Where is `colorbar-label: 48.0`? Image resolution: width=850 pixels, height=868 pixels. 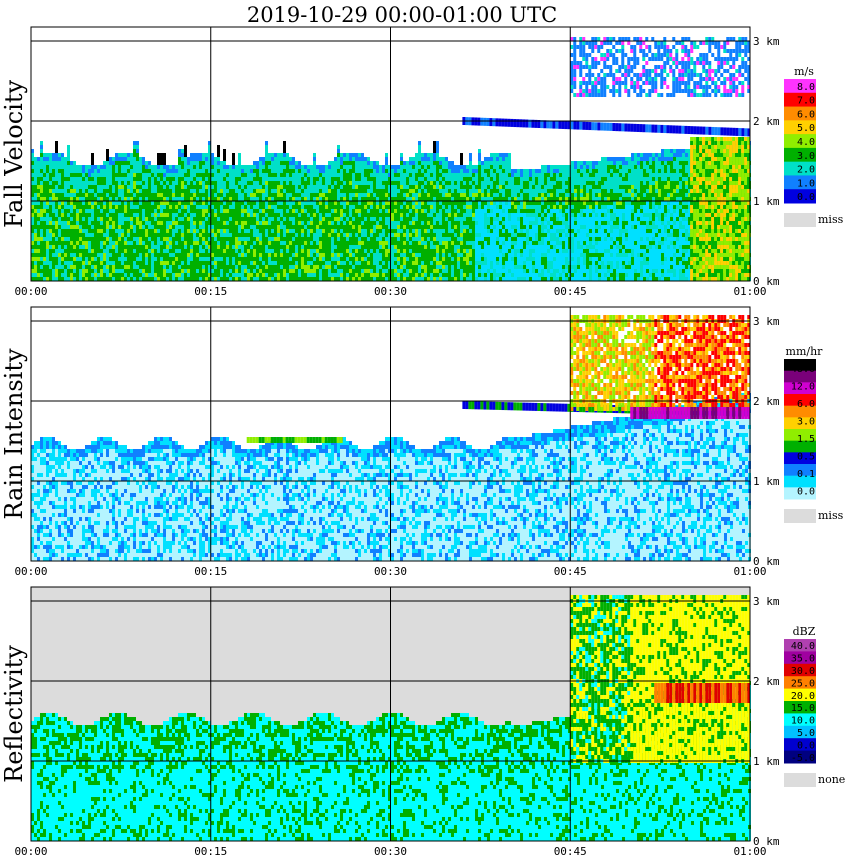 colorbar-label: 48.0 is located at coordinates (803, 369).